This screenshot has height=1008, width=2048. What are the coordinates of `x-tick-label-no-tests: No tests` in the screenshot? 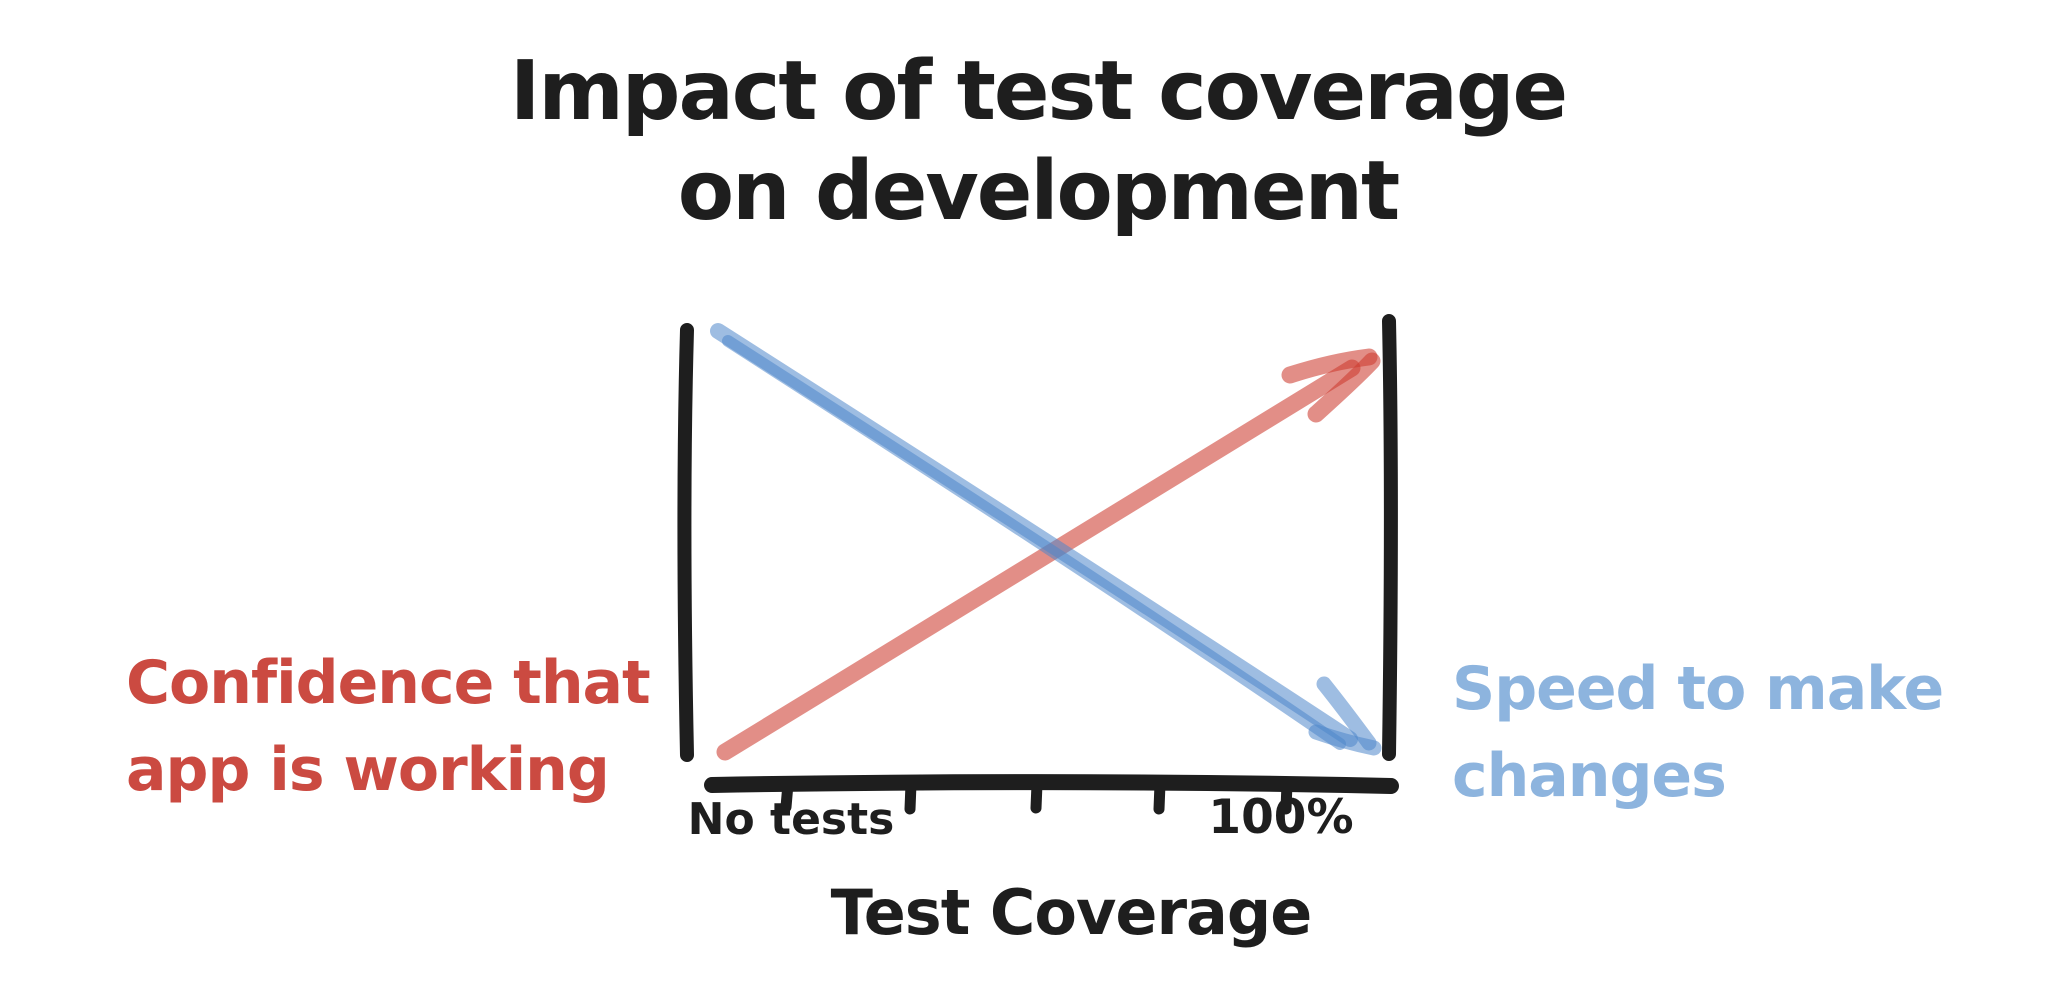 It's located at (791, 819).